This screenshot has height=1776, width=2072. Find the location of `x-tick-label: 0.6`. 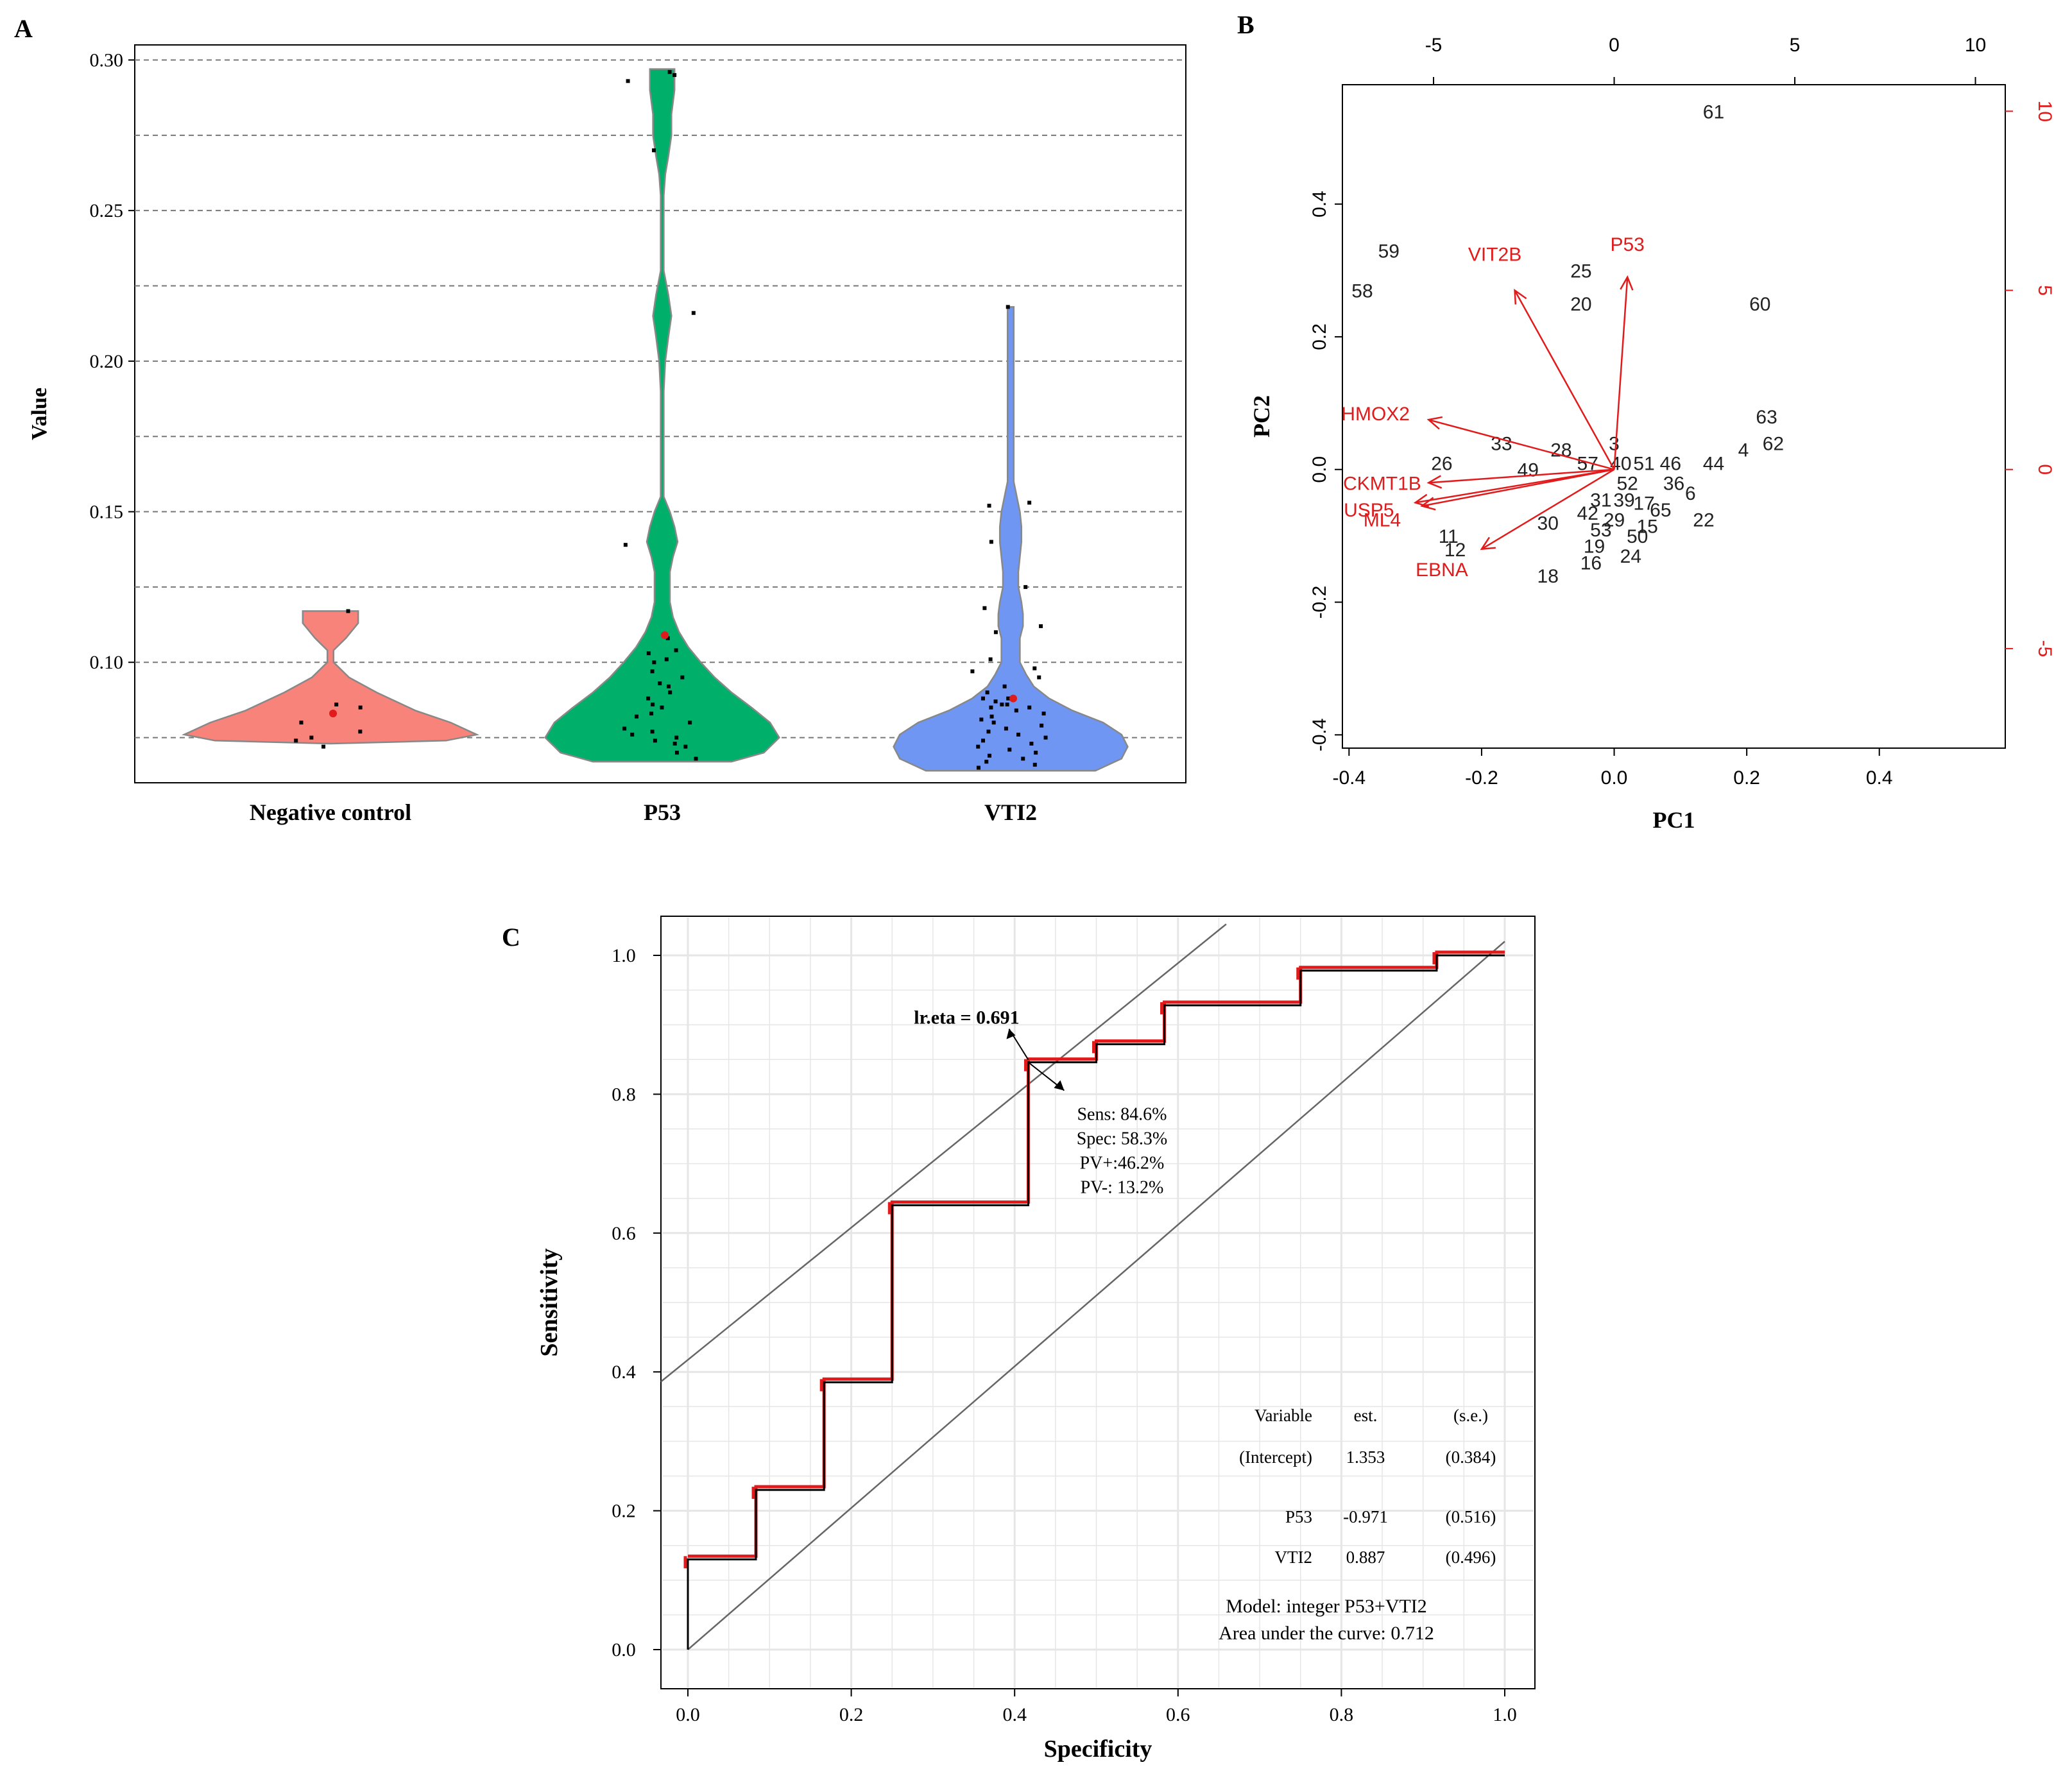

x-tick-label: 0.6 is located at coordinates (1178, 1714).